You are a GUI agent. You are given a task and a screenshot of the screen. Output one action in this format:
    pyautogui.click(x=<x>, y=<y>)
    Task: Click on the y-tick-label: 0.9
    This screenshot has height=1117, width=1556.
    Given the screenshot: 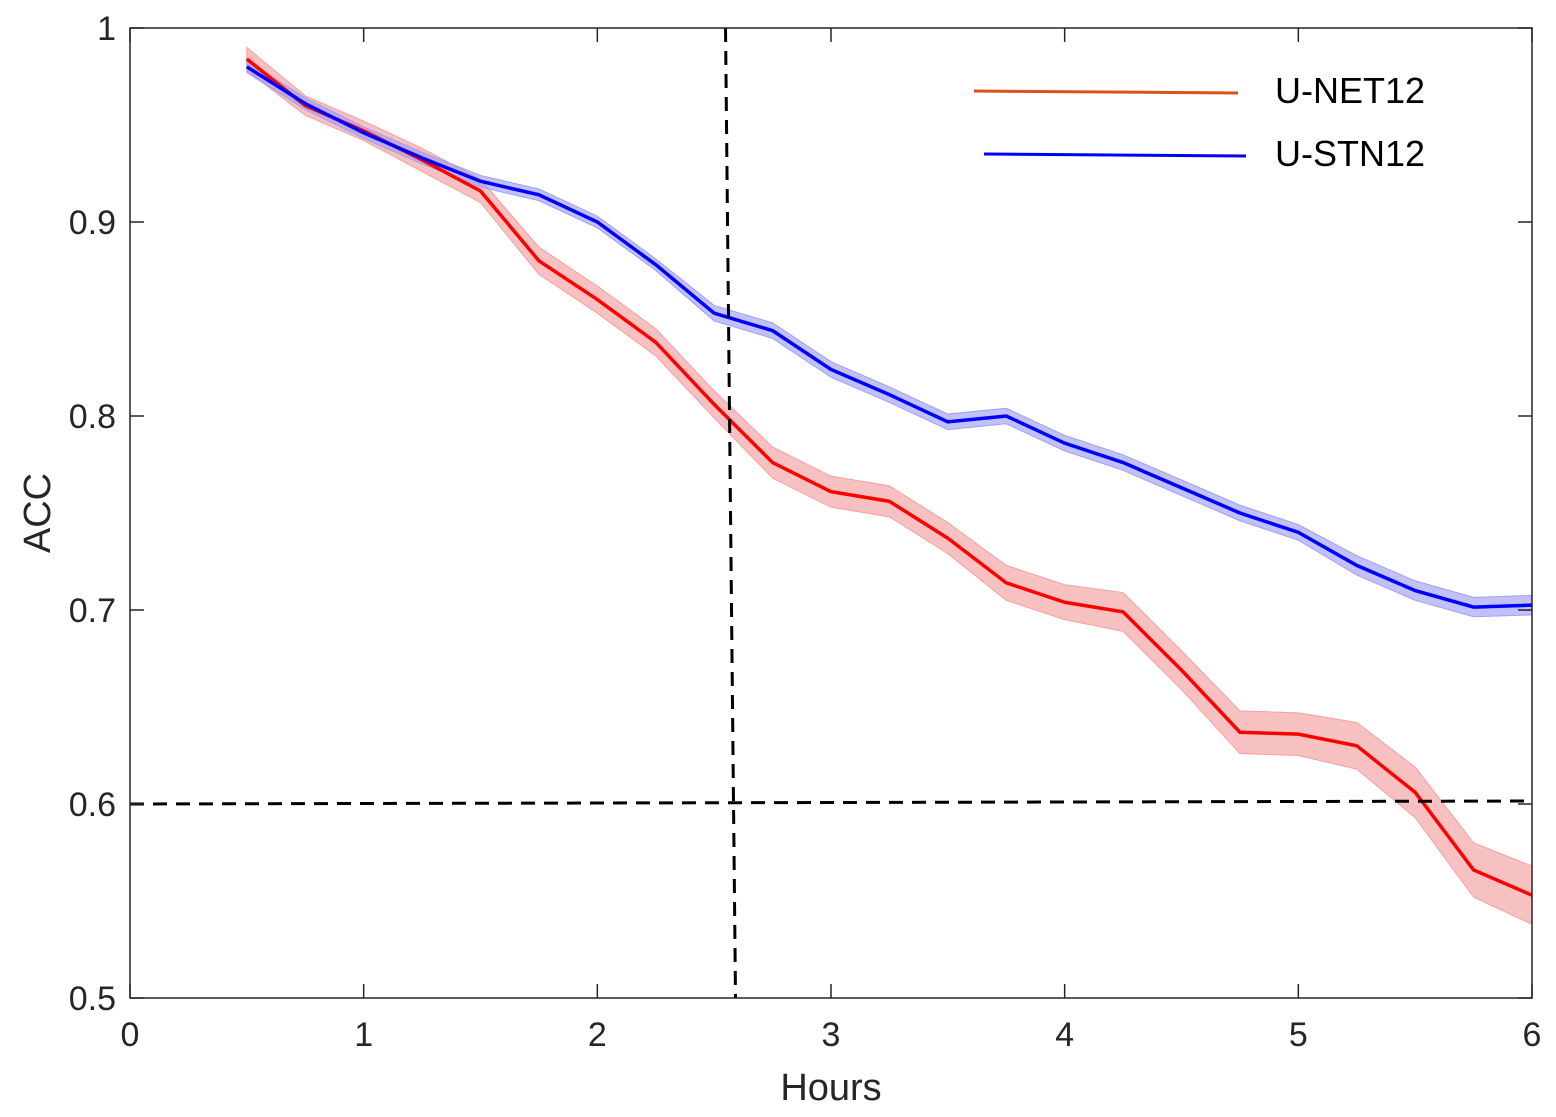 What is the action you would take?
    pyautogui.click(x=92, y=223)
    